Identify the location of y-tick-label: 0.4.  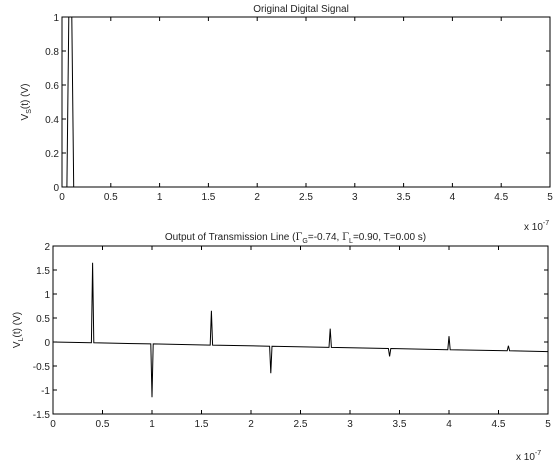
(52, 120).